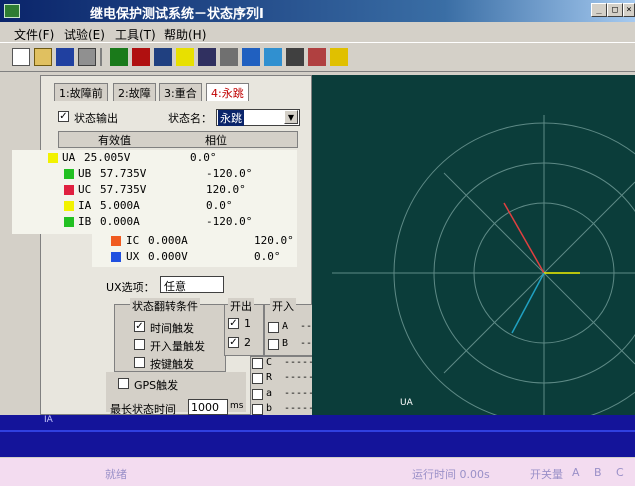 This screenshot has width=635, height=486. What do you see at coordinates (203, 157) in the screenshot?
I see `row-phase-ua: 0.0°` at bounding box center [203, 157].